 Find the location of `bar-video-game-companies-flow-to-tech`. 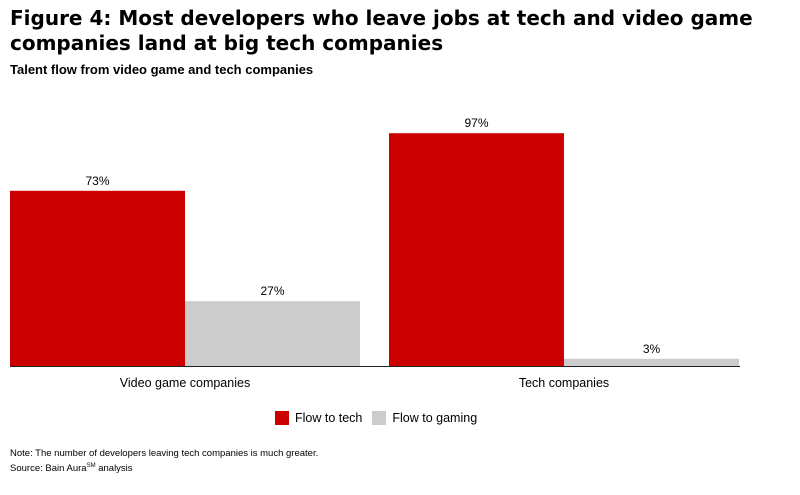

bar-video-game-companies-flow-to-tech is located at coordinates (97, 278).